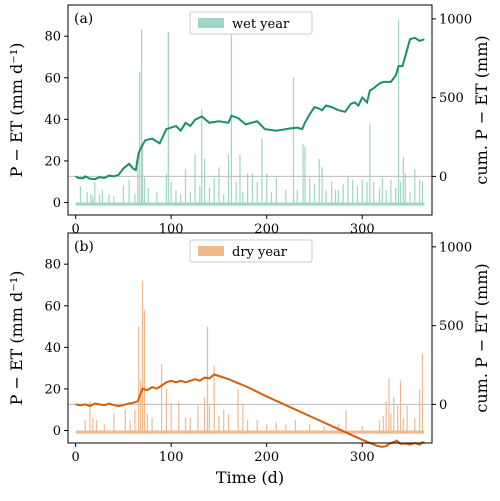  Describe the element at coordinates (211, 23) in the screenshot. I see `panel-a-legend-swatch` at that location.